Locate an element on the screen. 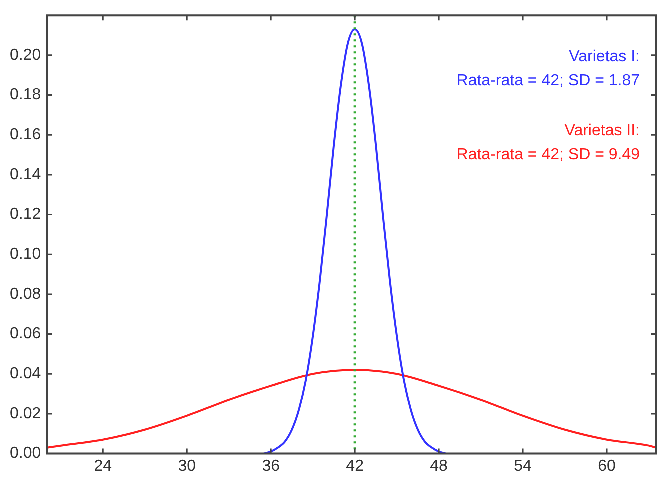  annotation: Rata-rata = 42; SD = 1.87 is located at coordinates (548, 81).